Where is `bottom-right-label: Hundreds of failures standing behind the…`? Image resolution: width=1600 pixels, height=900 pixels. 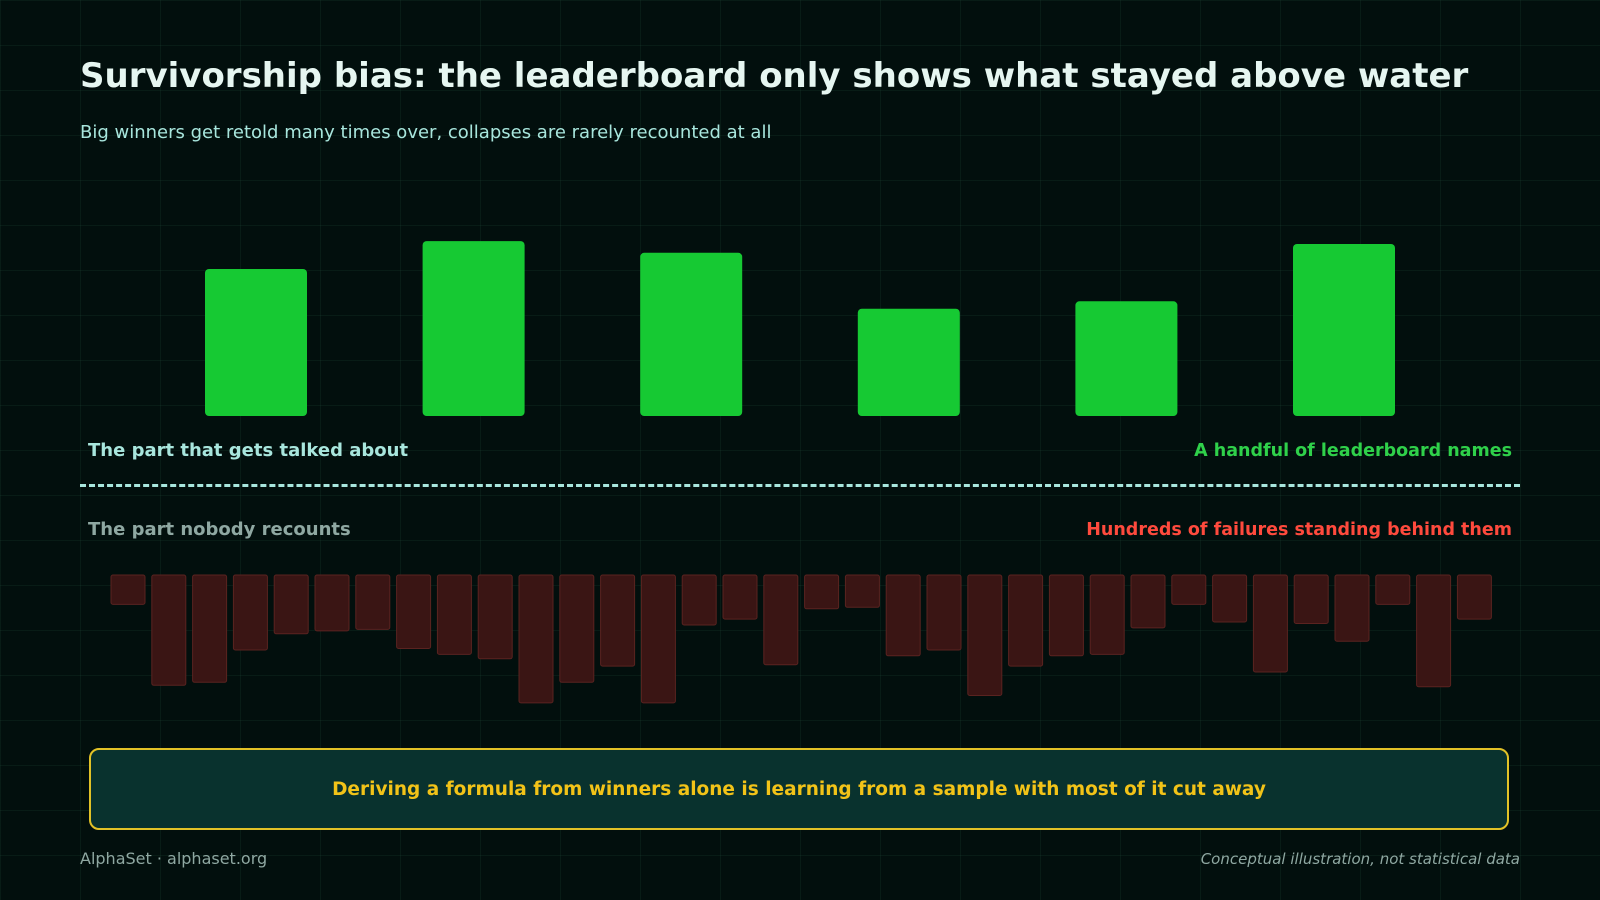
bottom-right-label: Hundreds of failures standing behind the… is located at coordinates (1299, 530).